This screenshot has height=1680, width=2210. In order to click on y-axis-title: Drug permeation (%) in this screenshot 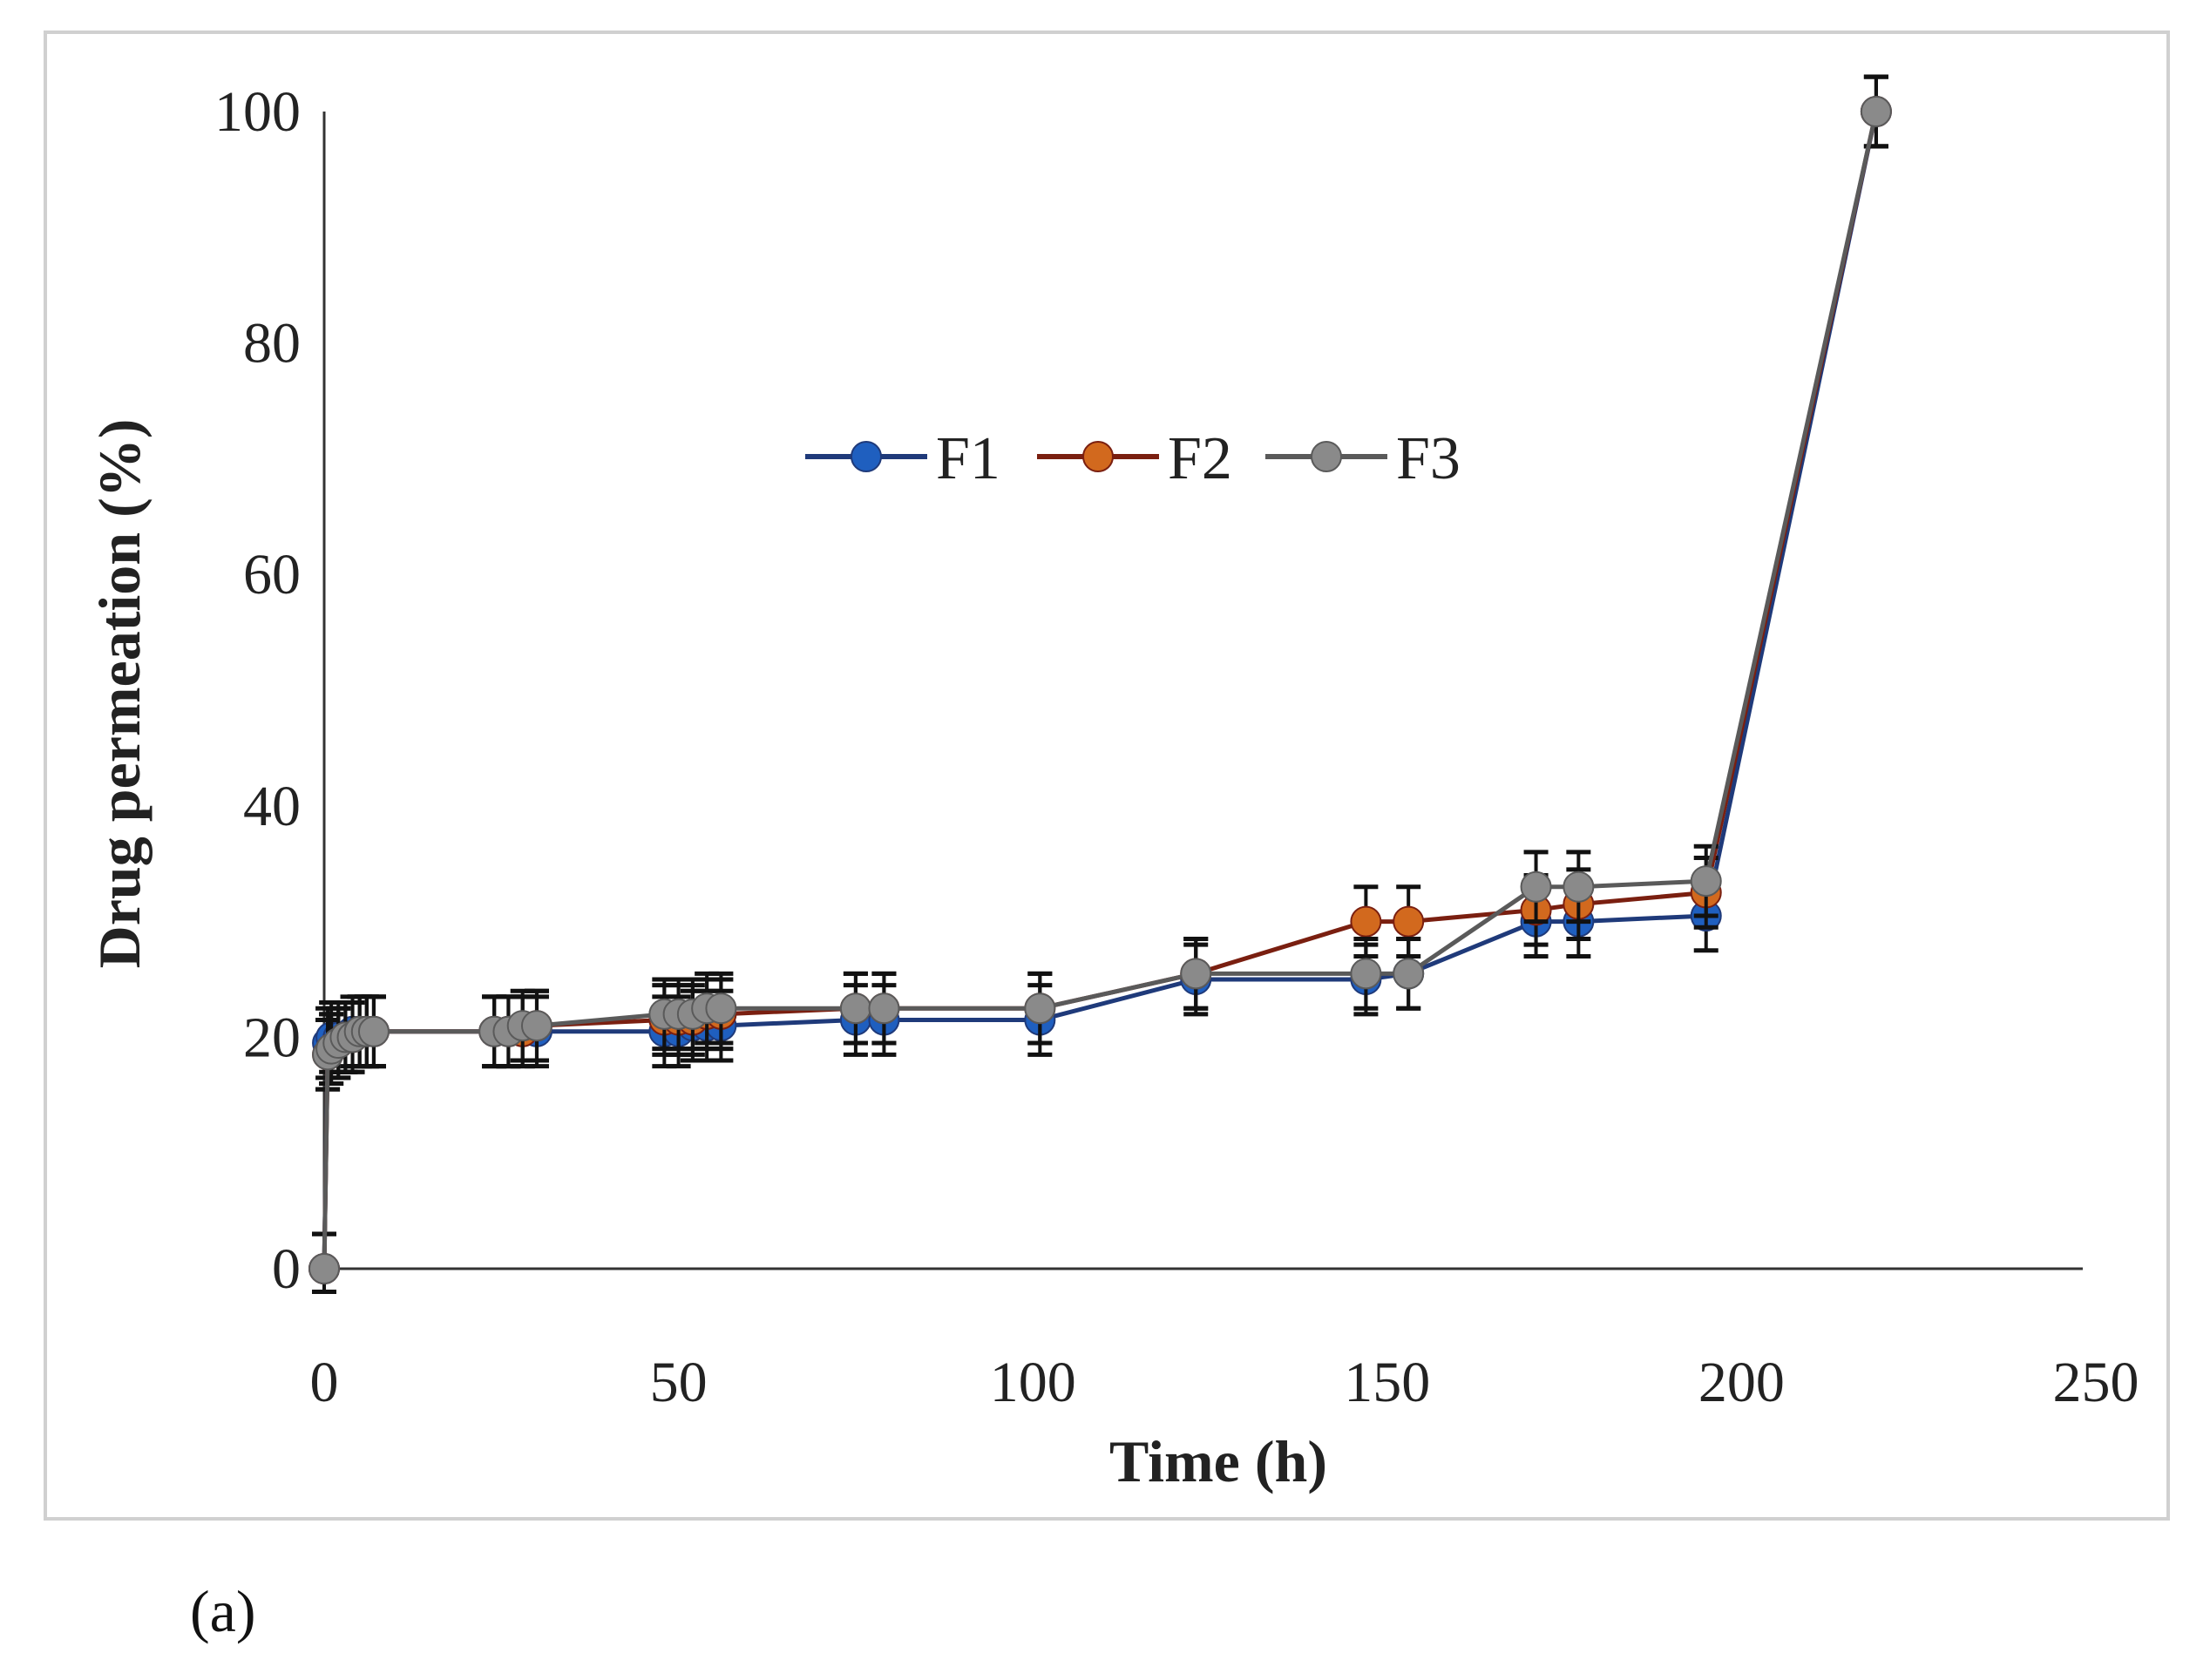, I will do `click(119, 694)`.